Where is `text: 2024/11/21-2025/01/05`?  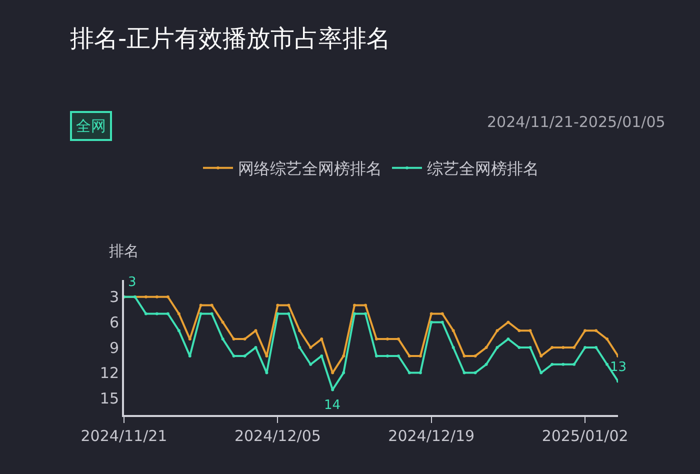 text: 2024/11/21-2025/01/05 is located at coordinates (576, 122).